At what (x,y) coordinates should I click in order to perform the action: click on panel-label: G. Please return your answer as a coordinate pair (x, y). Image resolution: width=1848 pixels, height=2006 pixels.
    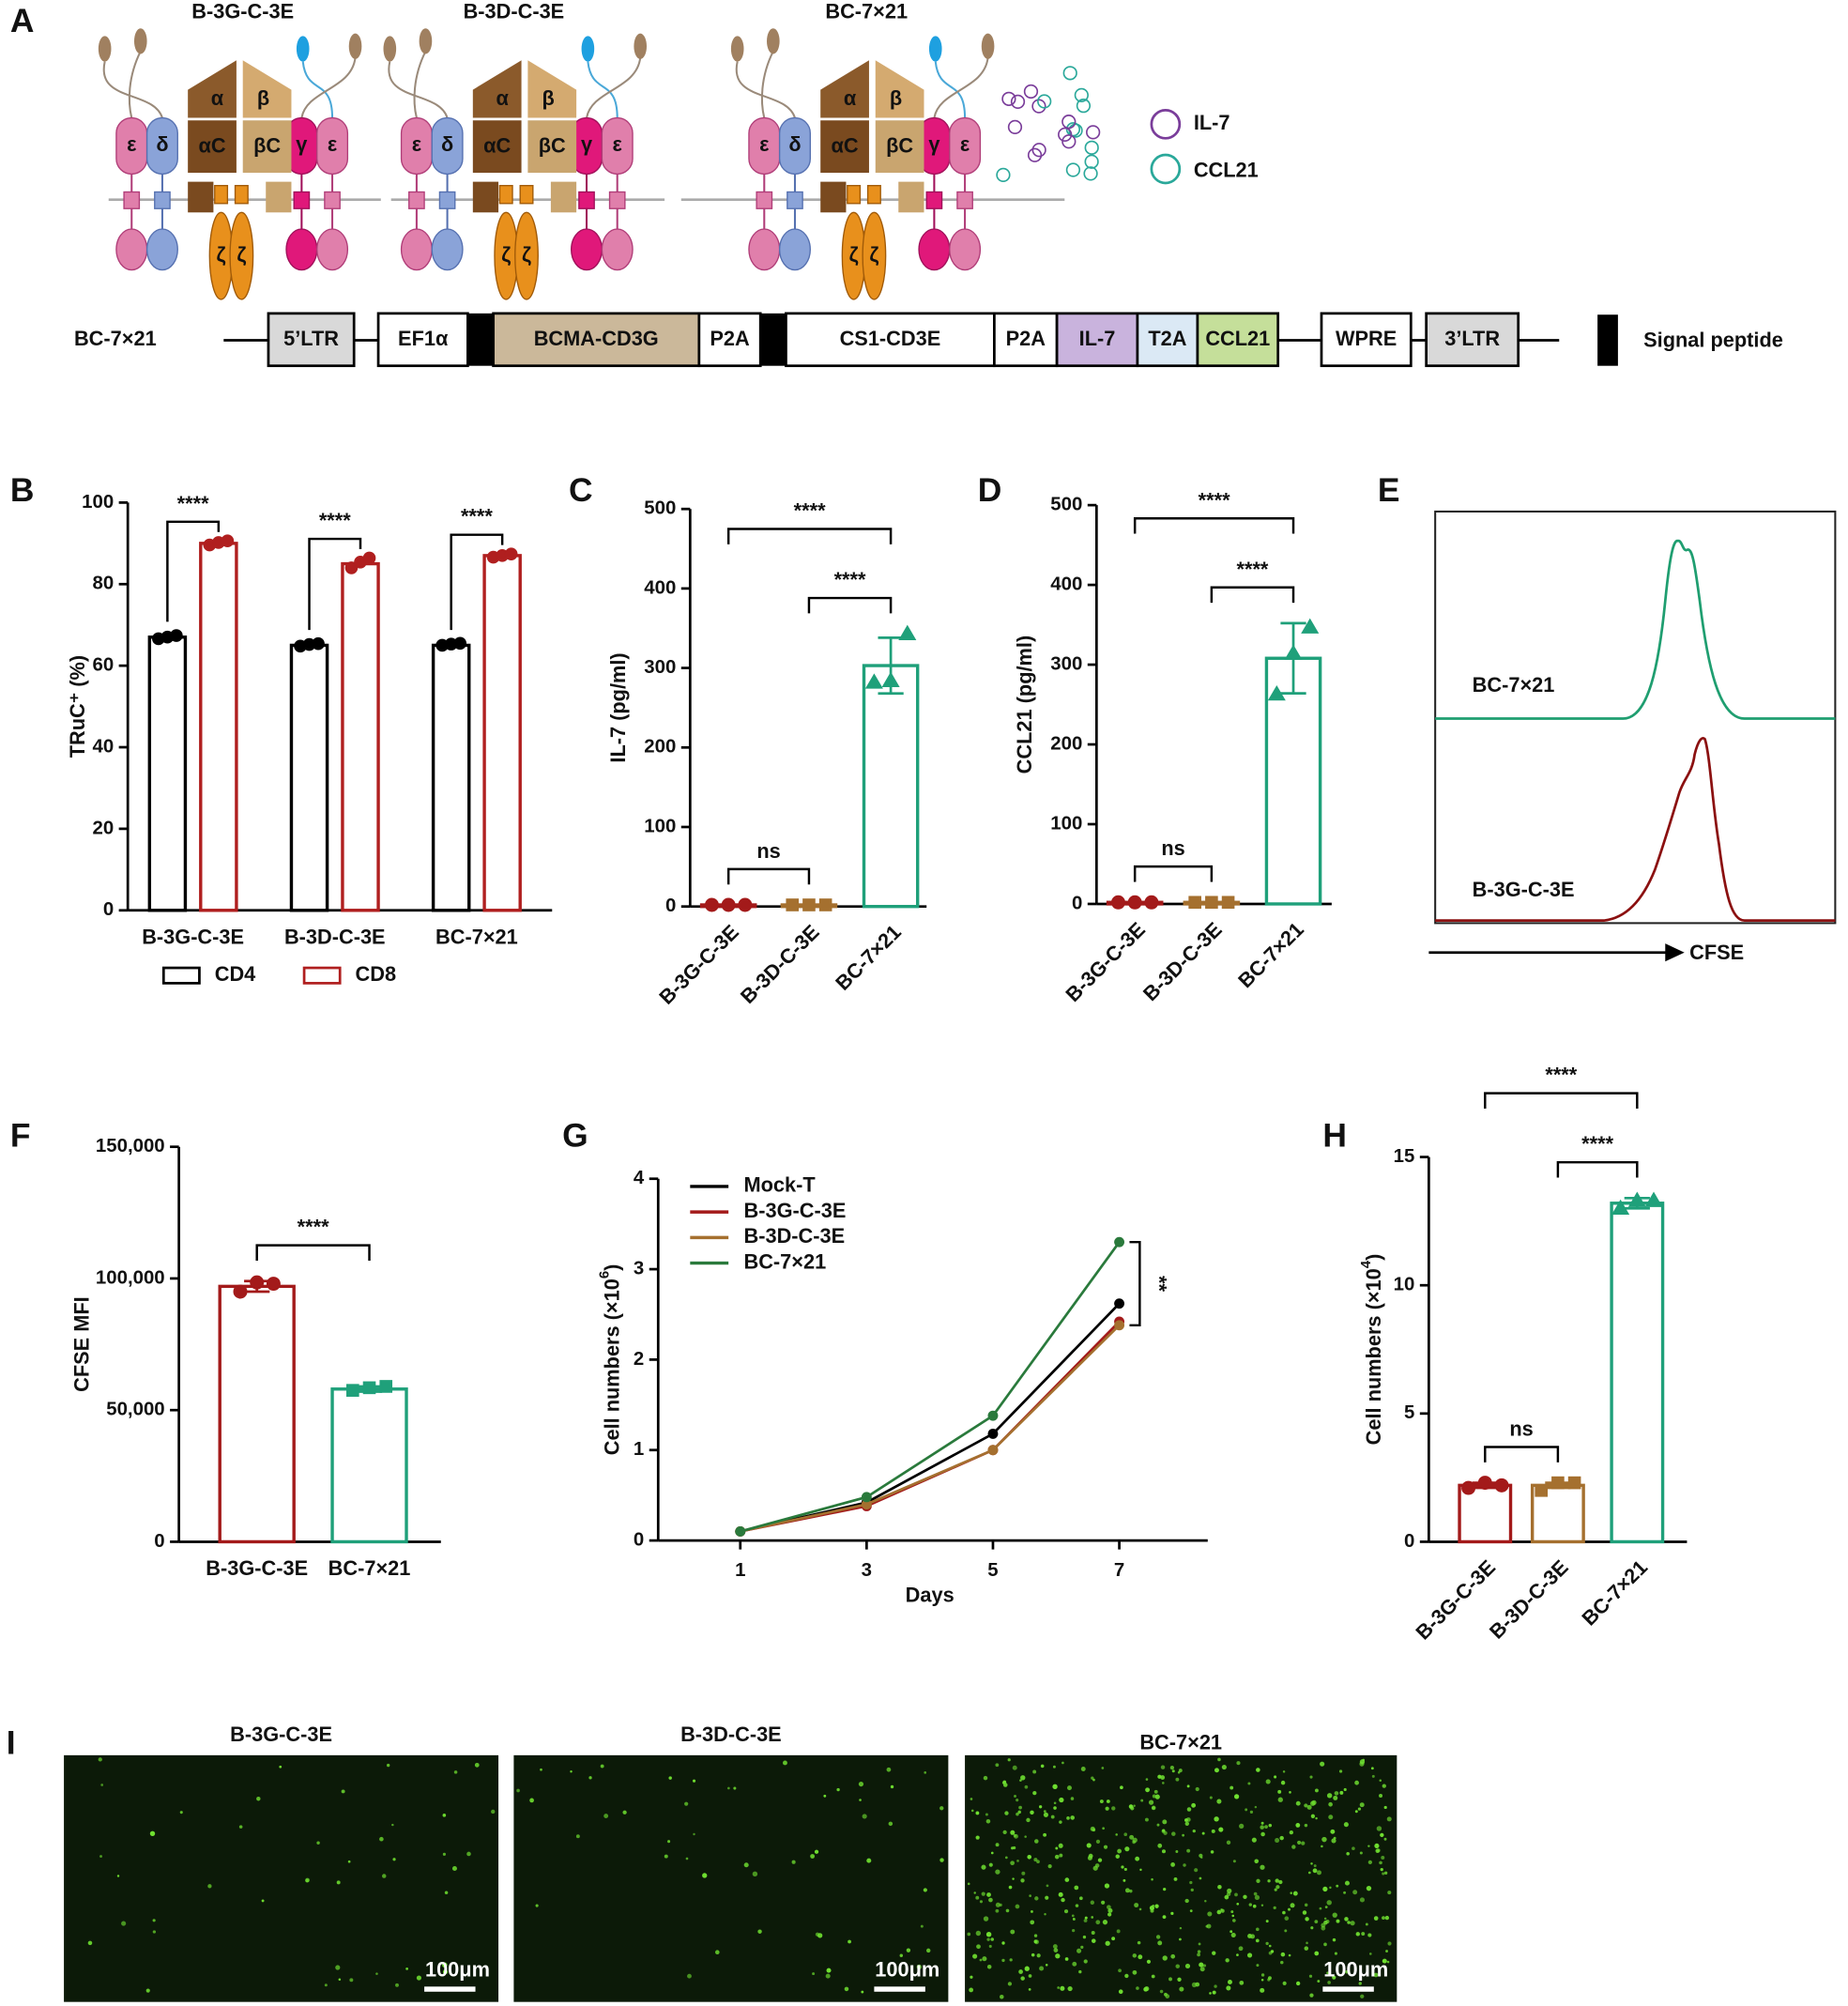
    Looking at the image, I should click on (575, 1136).